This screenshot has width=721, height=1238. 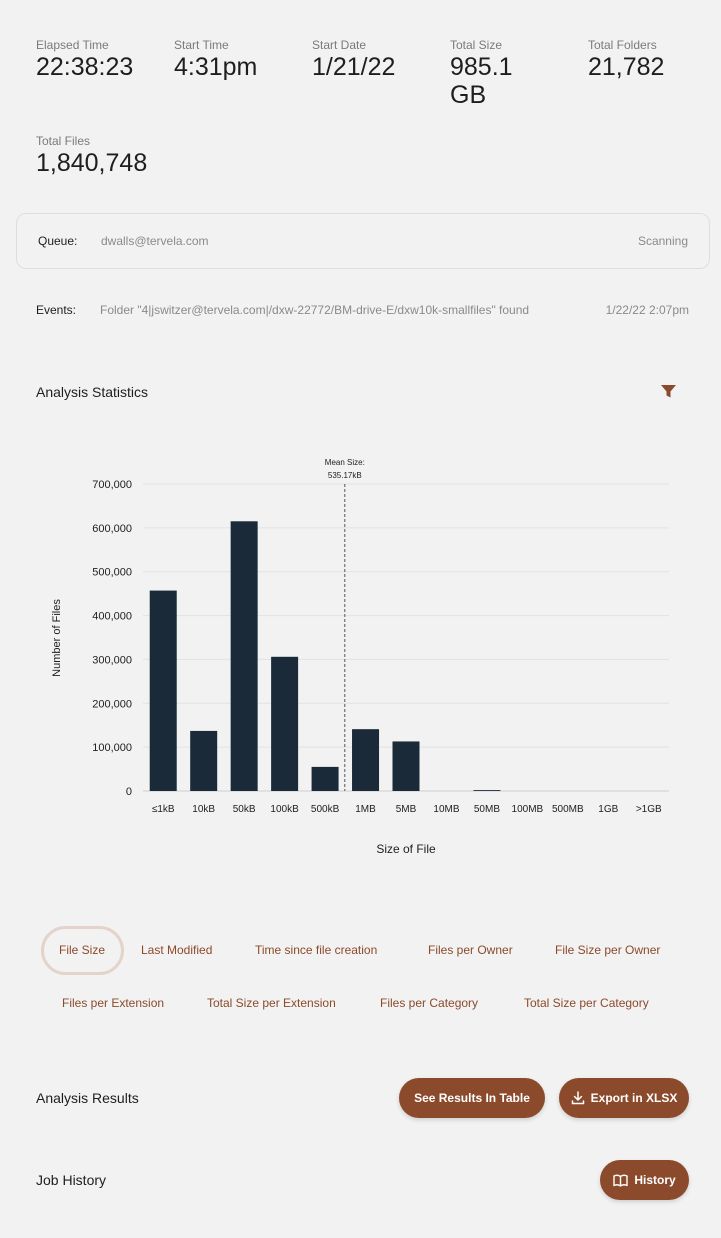 I want to click on tab-file-size: File Size, so click(x=82, y=950).